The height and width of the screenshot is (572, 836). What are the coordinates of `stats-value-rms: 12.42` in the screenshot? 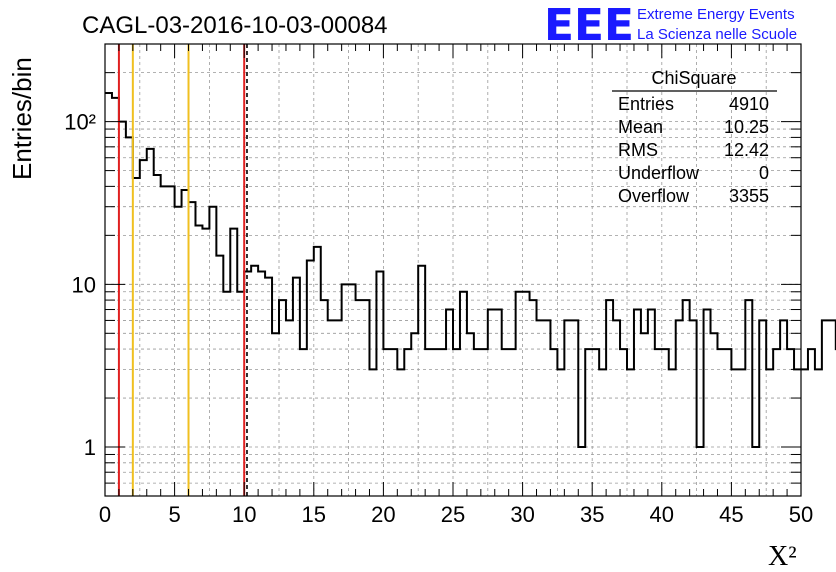 It's located at (746, 150).